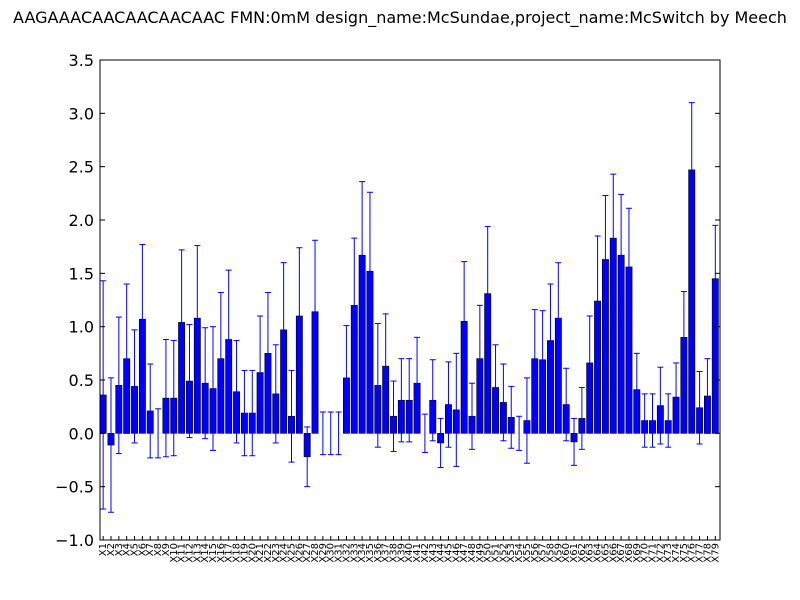 The width and height of the screenshot is (800, 600). What do you see at coordinates (299, 553) in the screenshot?
I see `x-tick-label: X26` at bounding box center [299, 553].